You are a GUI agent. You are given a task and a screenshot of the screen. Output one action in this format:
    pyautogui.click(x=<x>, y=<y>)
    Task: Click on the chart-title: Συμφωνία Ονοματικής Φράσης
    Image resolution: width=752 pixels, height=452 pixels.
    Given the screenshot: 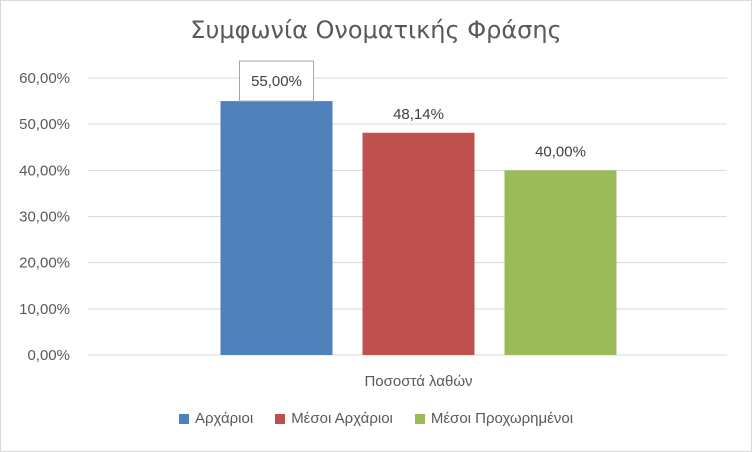 What is the action you would take?
    pyautogui.click(x=376, y=30)
    